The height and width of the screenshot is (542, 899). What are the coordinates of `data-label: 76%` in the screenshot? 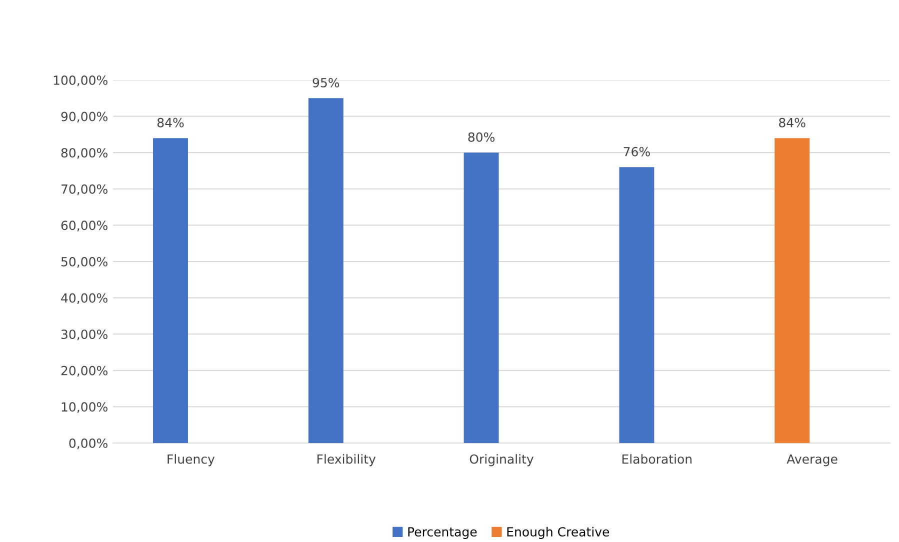 It's located at (637, 151).